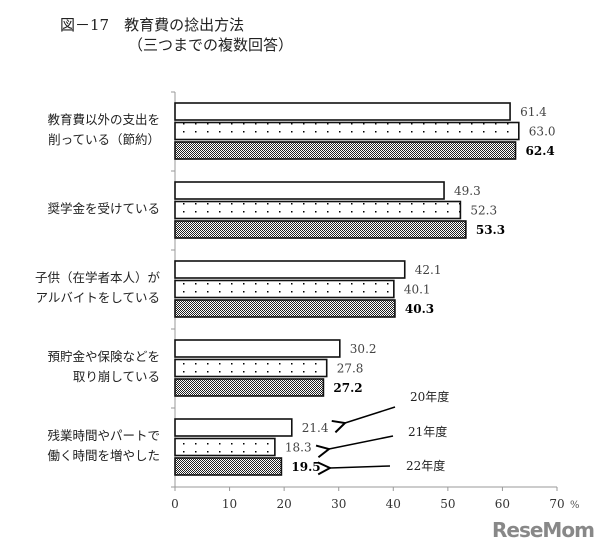 Image resolution: width=601 pixels, height=544 pixels. I want to click on data-label: 21.4, so click(315, 428).